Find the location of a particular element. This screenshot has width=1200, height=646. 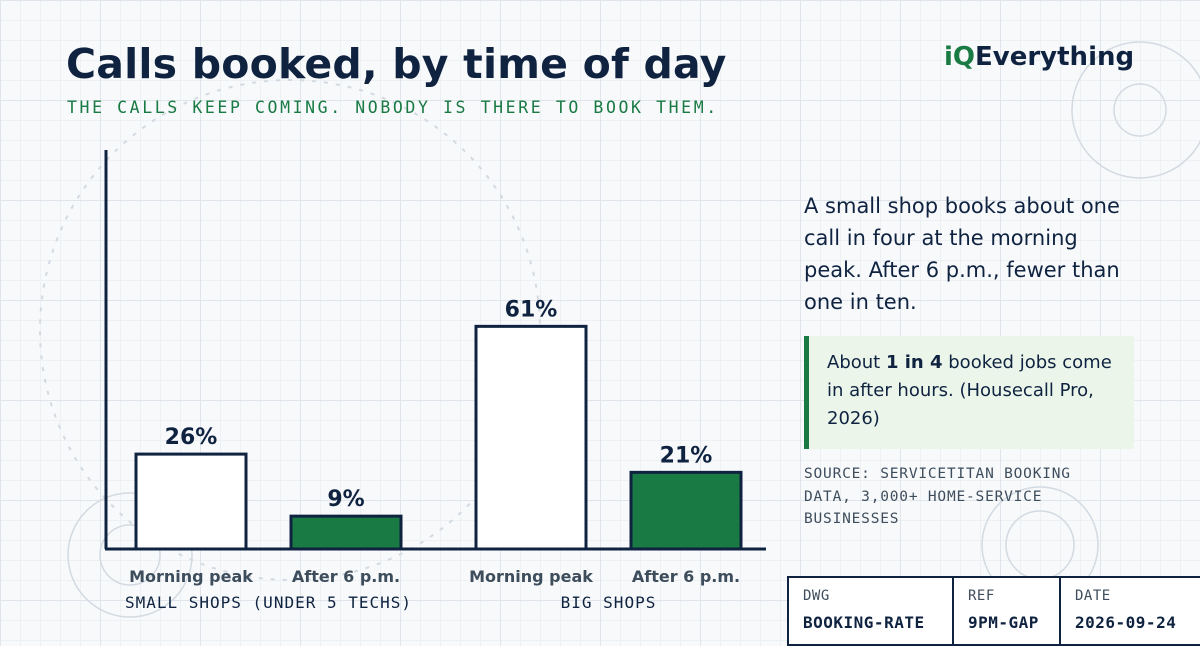

bar-value-label: 9% is located at coordinates (345, 499).